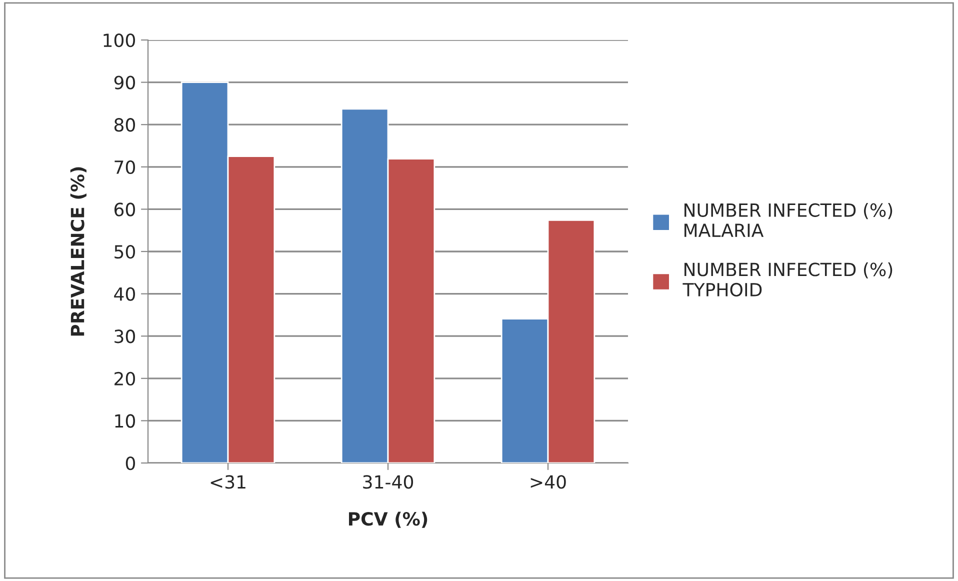 This screenshot has width=958, height=581. I want to click on y-tick-label: 10, so click(125, 421).